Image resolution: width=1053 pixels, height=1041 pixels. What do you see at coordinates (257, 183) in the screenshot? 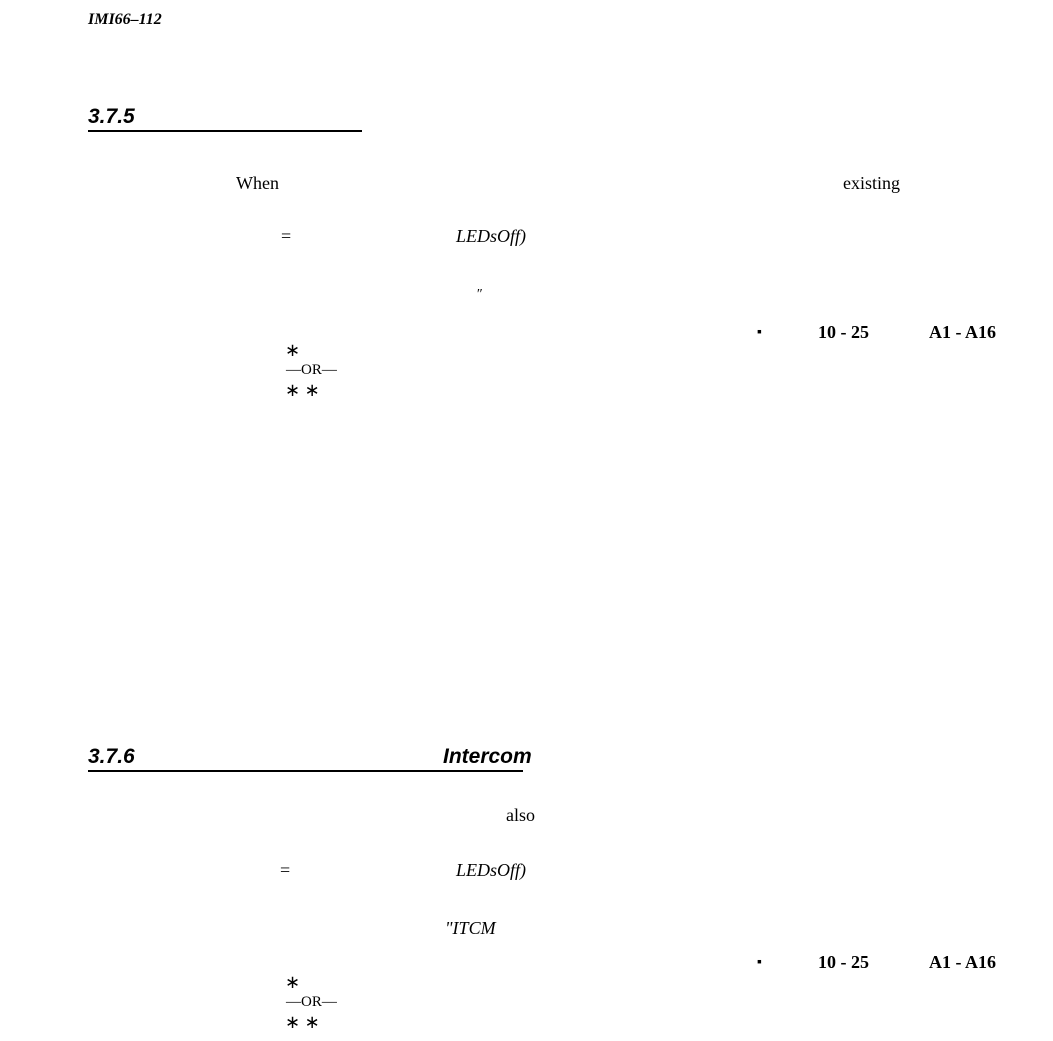
I see `text-fragment: When` at bounding box center [257, 183].